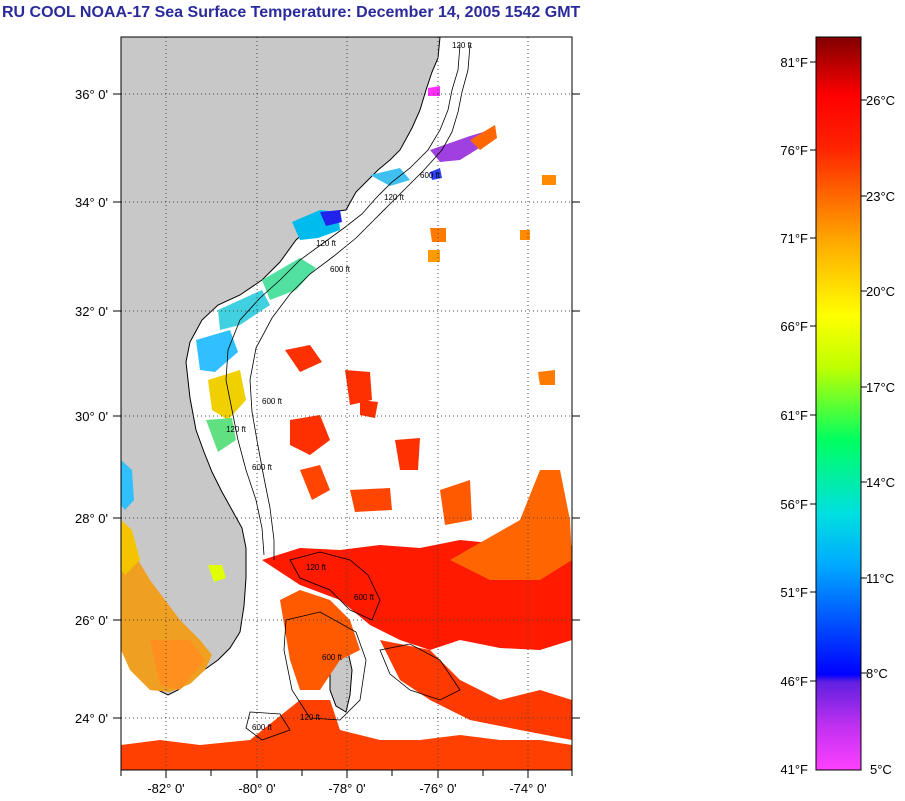  What do you see at coordinates (794, 769) in the screenshot?
I see `colorbar-f-label: 41°F` at bounding box center [794, 769].